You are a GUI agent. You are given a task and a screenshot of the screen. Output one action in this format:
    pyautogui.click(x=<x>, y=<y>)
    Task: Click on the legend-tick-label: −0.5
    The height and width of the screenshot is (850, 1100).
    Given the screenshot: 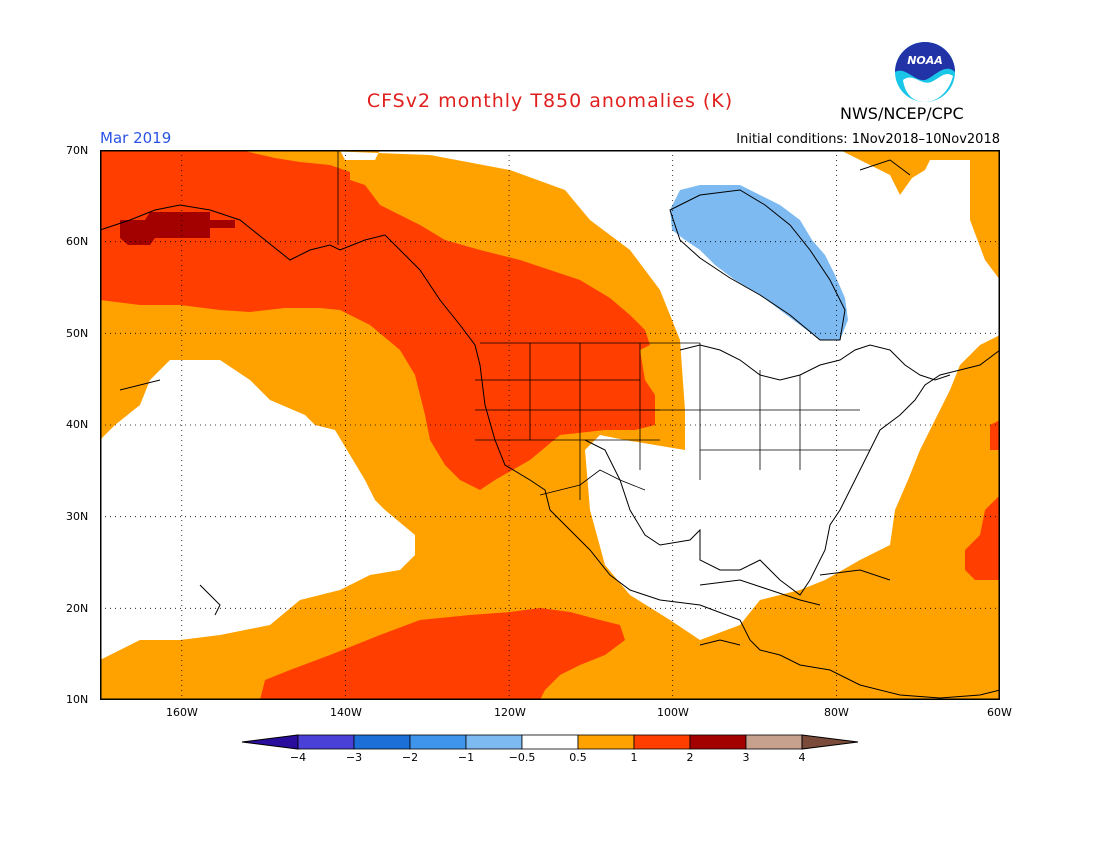 What is the action you would take?
    pyautogui.click(x=522, y=757)
    